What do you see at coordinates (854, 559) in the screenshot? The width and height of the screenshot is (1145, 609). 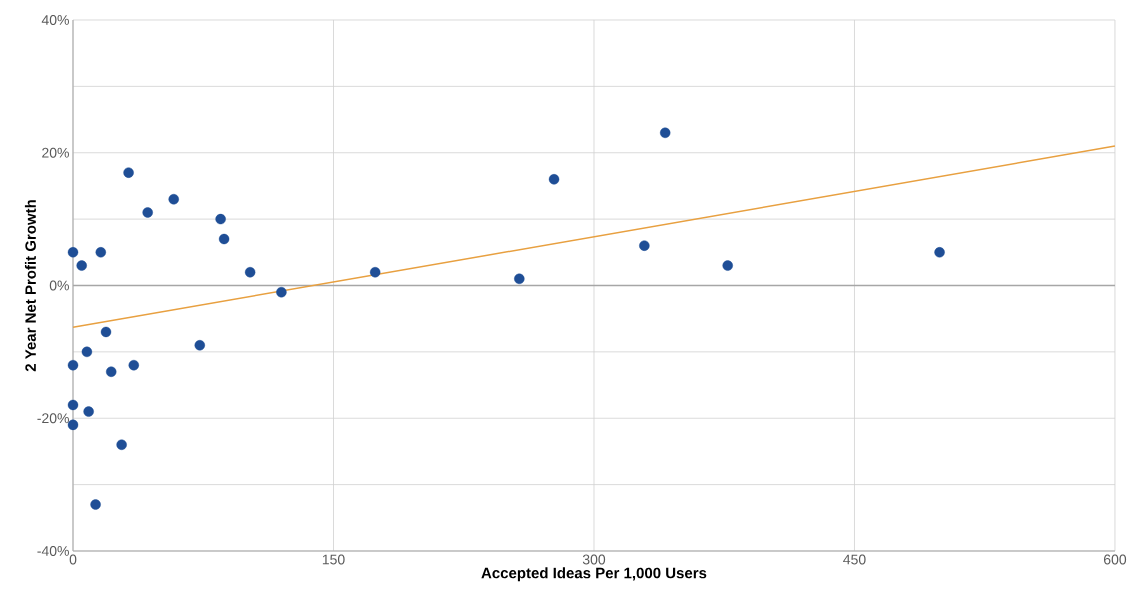 I see `x-tick-label: 450` at bounding box center [854, 559].